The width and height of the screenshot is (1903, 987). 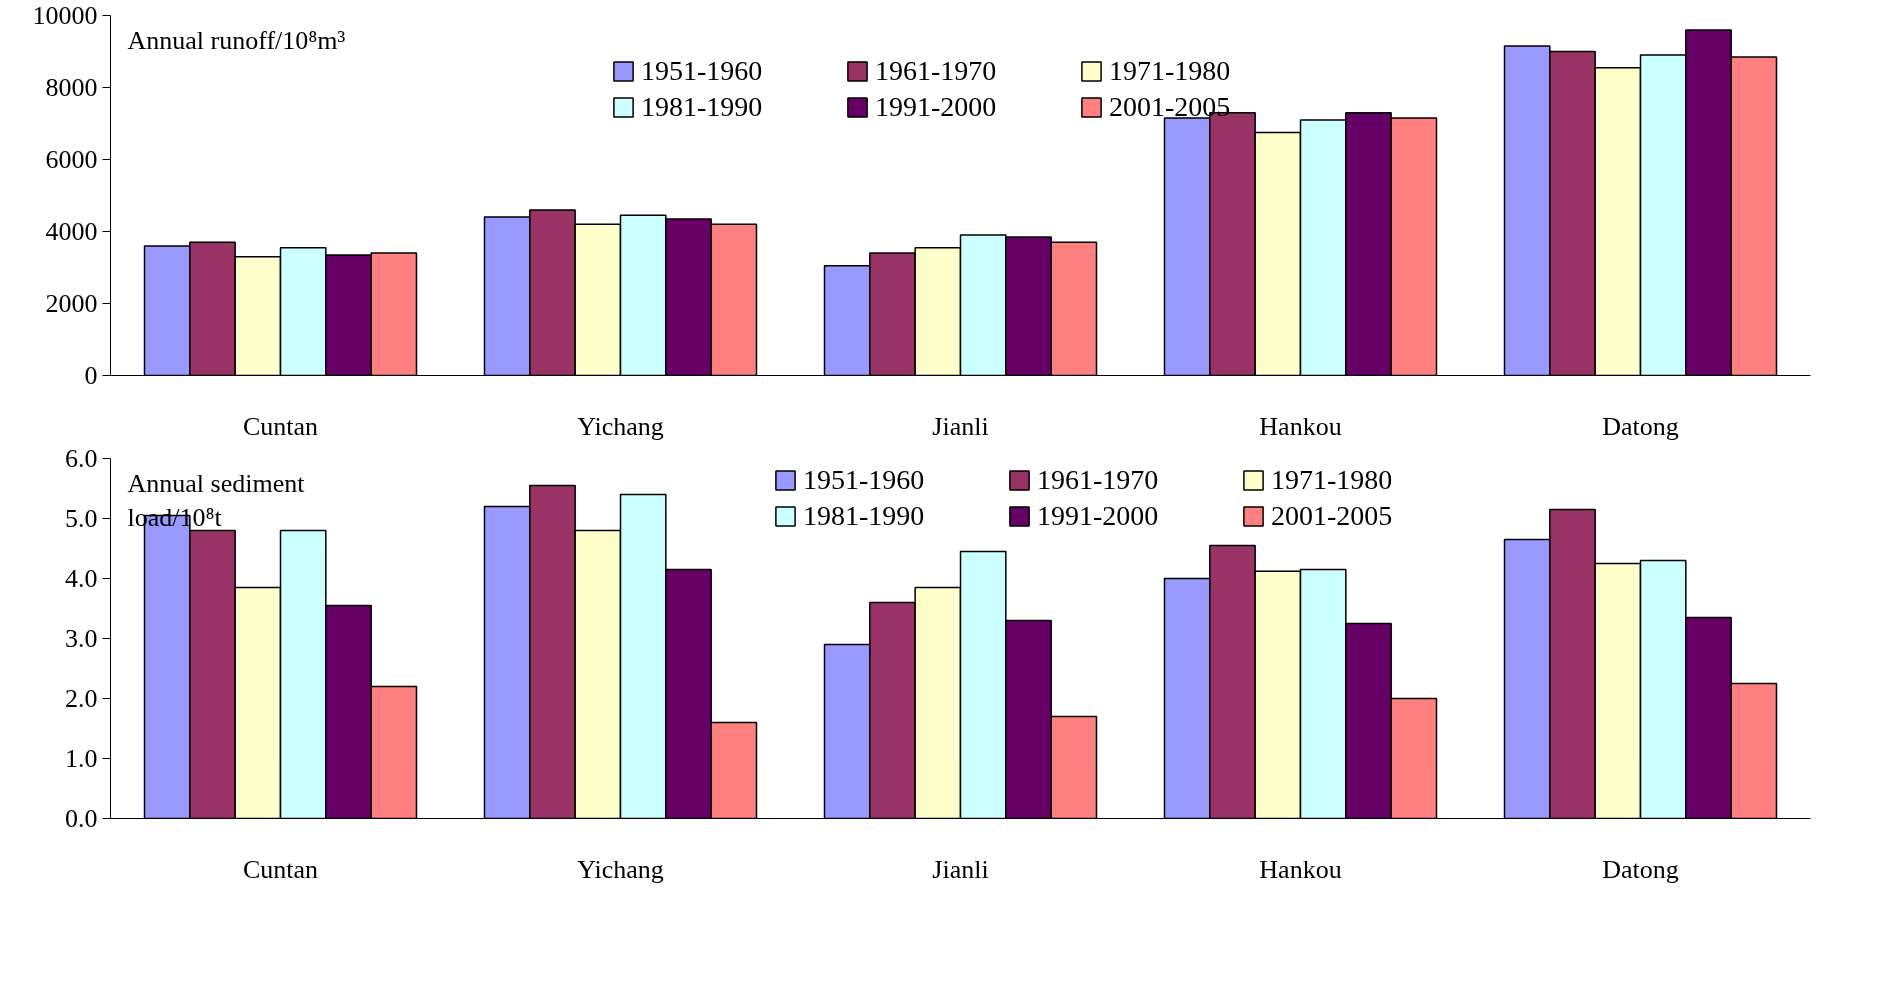 What do you see at coordinates (71, 87) in the screenshot?
I see `y-tick-label: 8000` at bounding box center [71, 87].